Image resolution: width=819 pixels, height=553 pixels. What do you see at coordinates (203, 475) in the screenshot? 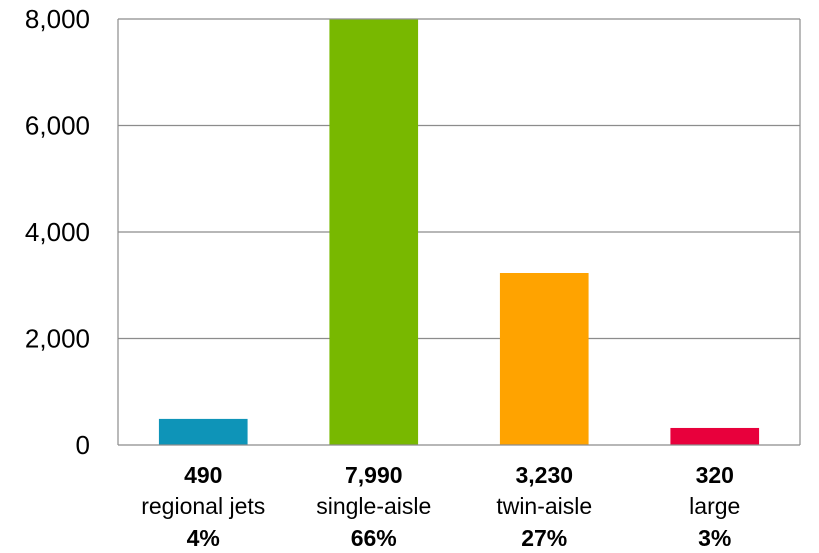
I see `data-label-value: 490` at bounding box center [203, 475].